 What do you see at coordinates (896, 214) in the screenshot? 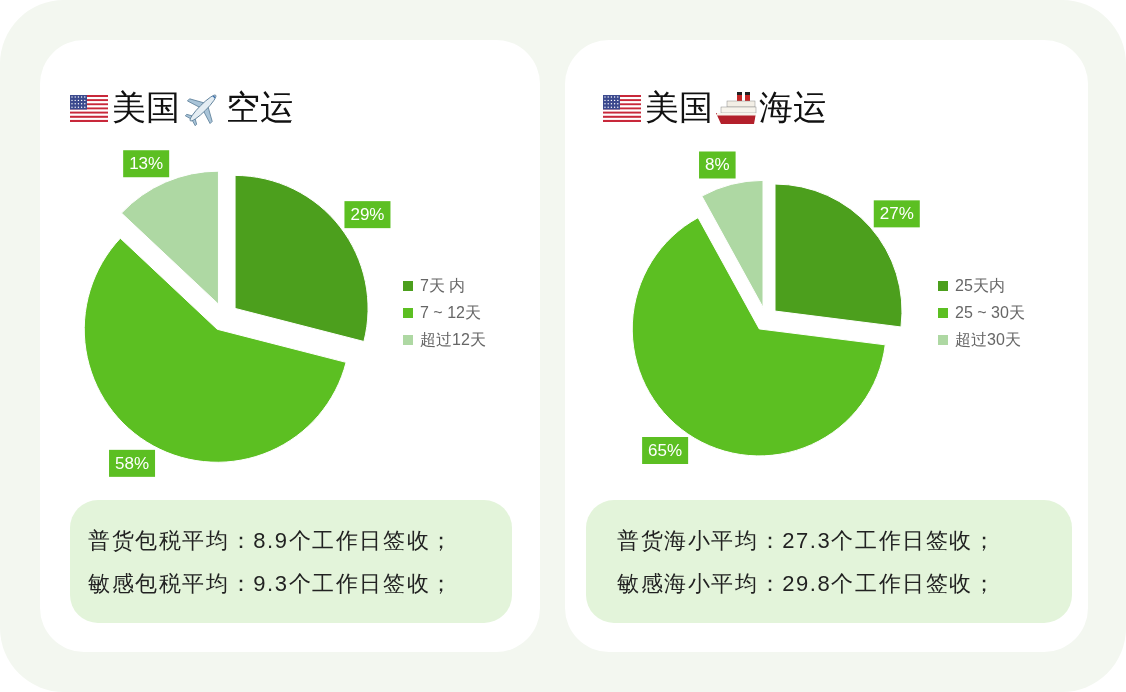
I see `data-label: 27%` at bounding box center [896, 214].